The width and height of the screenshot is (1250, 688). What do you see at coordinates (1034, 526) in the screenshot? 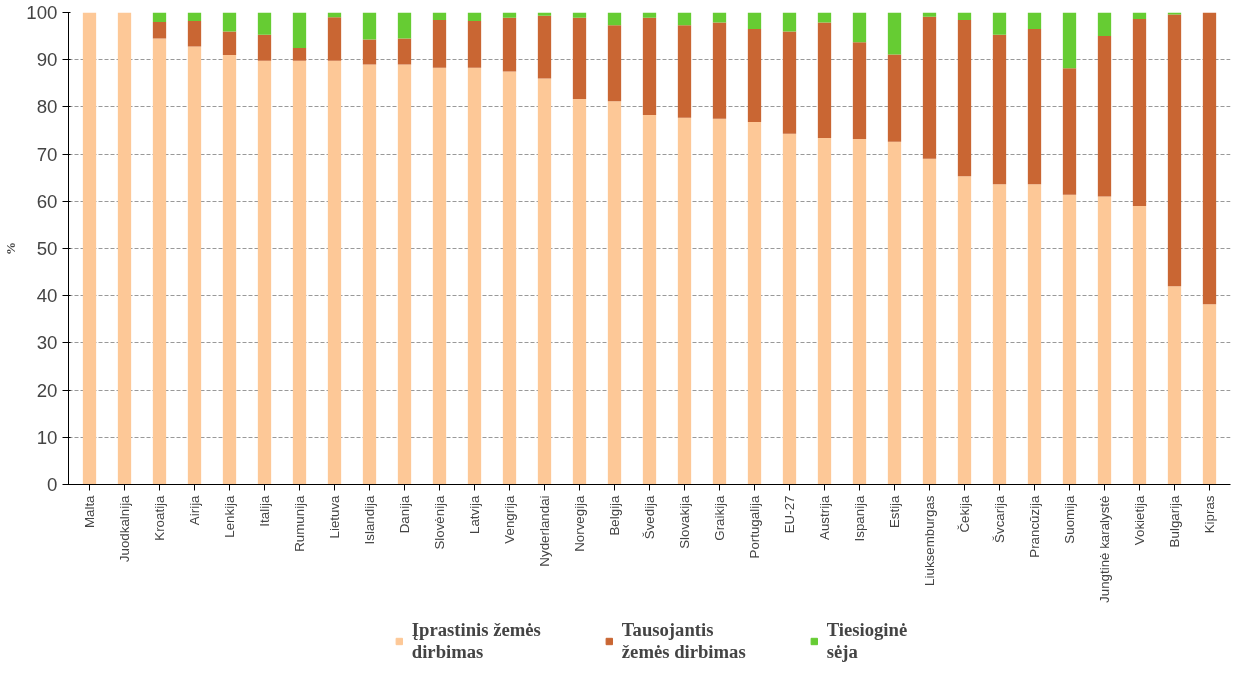
I see `x-tick-label: Prancūzija` at bounding box center [1034, 526].